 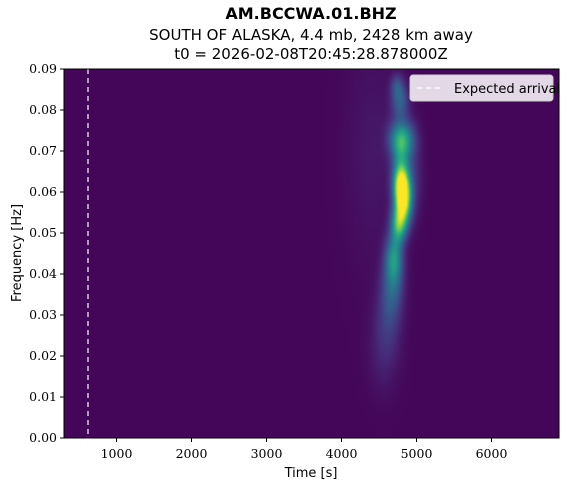 I want to click on chart-subtitle-line1: SOUTH OF ALASKA, 4.4 mb, 2428 km away, so click(x=311, y=35).